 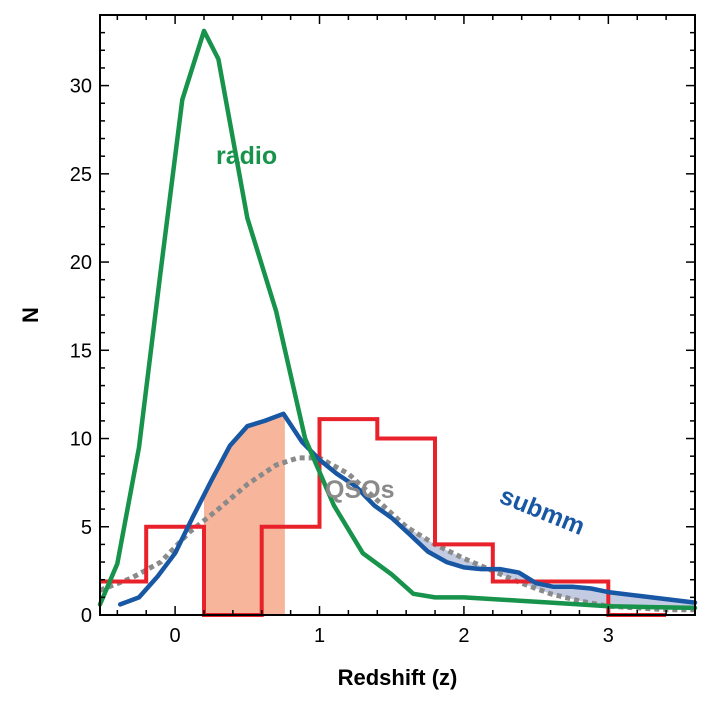 I want to click on x-tick-label: 1, so click(x=319, y=636).